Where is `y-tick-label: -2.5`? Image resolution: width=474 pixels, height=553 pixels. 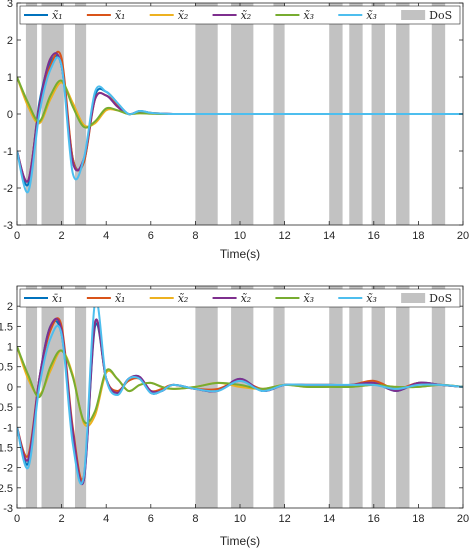 y-tick-label: -2.5 is located at coordinates (6, 489).